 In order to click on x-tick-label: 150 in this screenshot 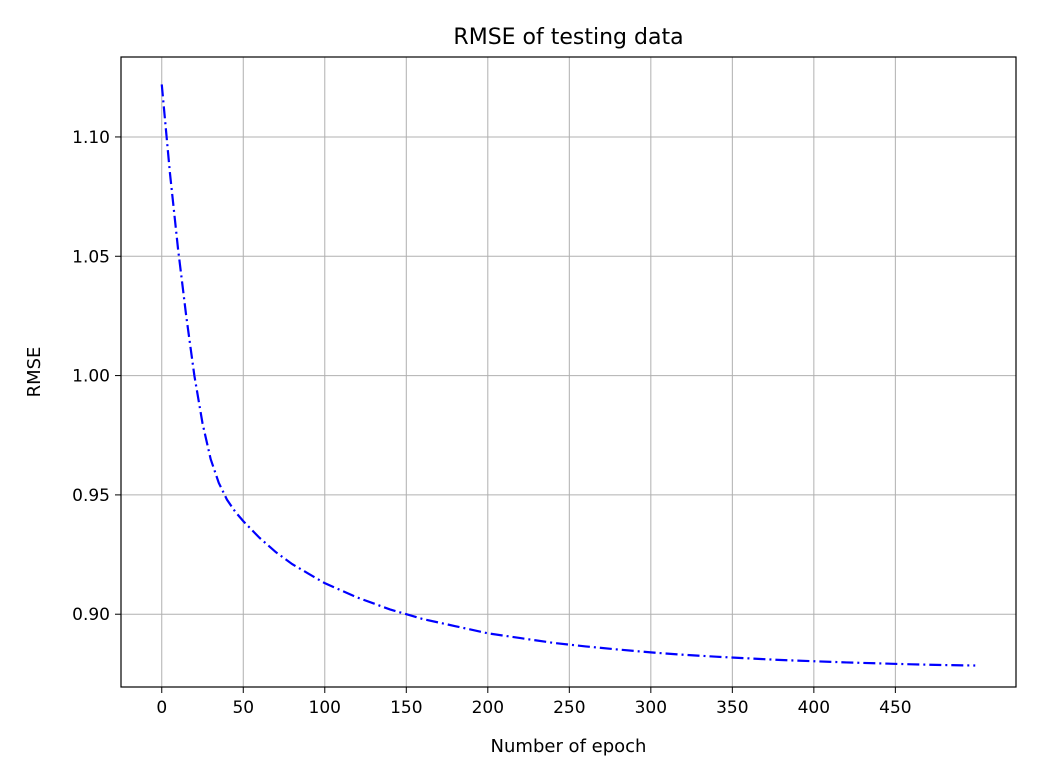, I will do `click(406, 708)`.